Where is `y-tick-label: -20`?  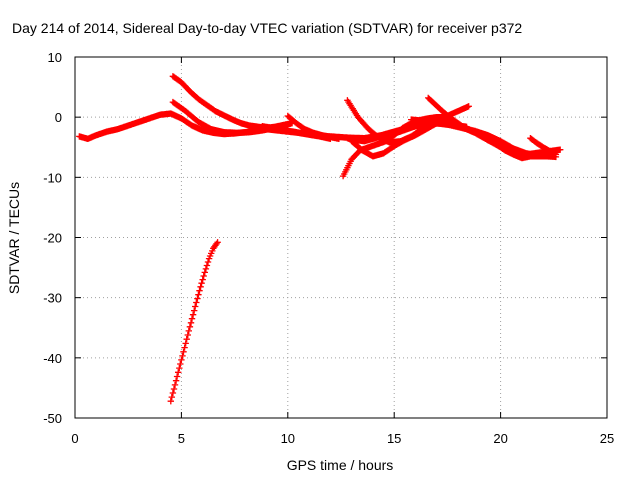 y-tick-label: -20 is located at coordinates (52, 238).